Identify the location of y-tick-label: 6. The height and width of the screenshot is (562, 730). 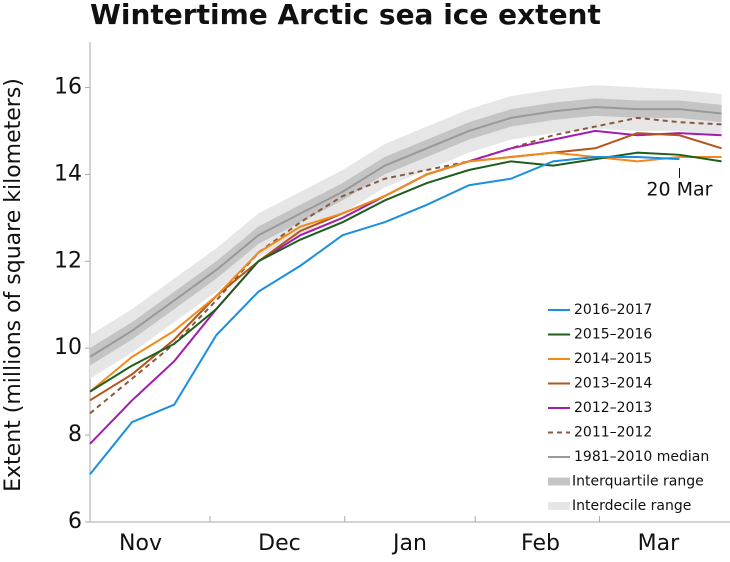
(75, 521).